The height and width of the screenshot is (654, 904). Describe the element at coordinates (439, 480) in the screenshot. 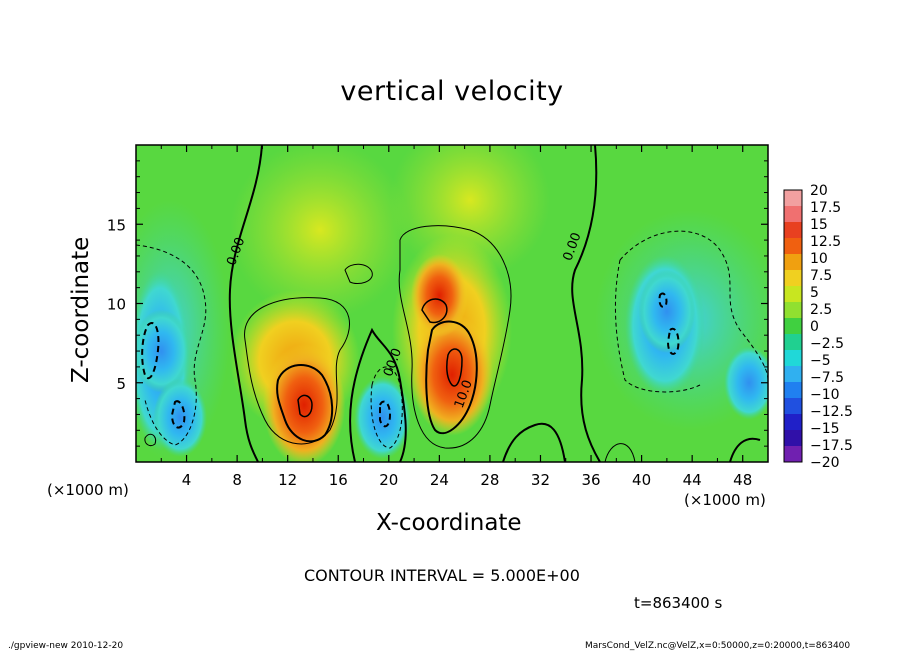

I see `x-tick-label: 24` at that location.